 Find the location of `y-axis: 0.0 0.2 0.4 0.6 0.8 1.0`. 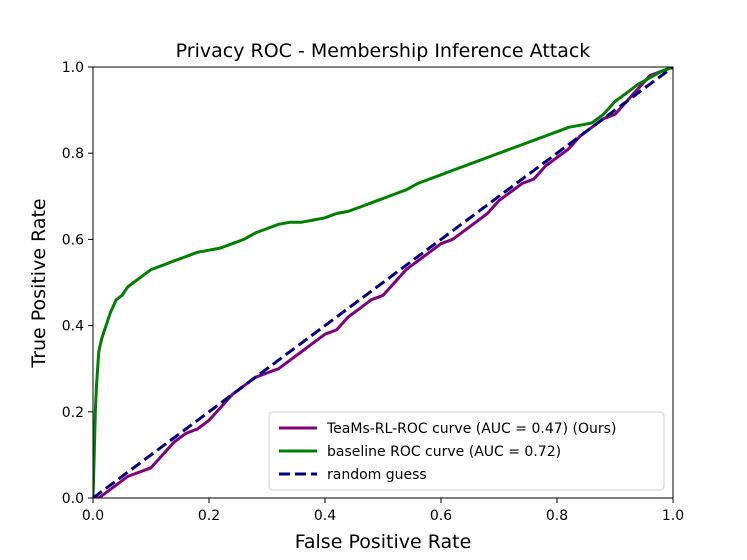

y-axis: 0.0 0.2 0.4 0.6 0.8 1.0 is located at coordinates (77, 283).